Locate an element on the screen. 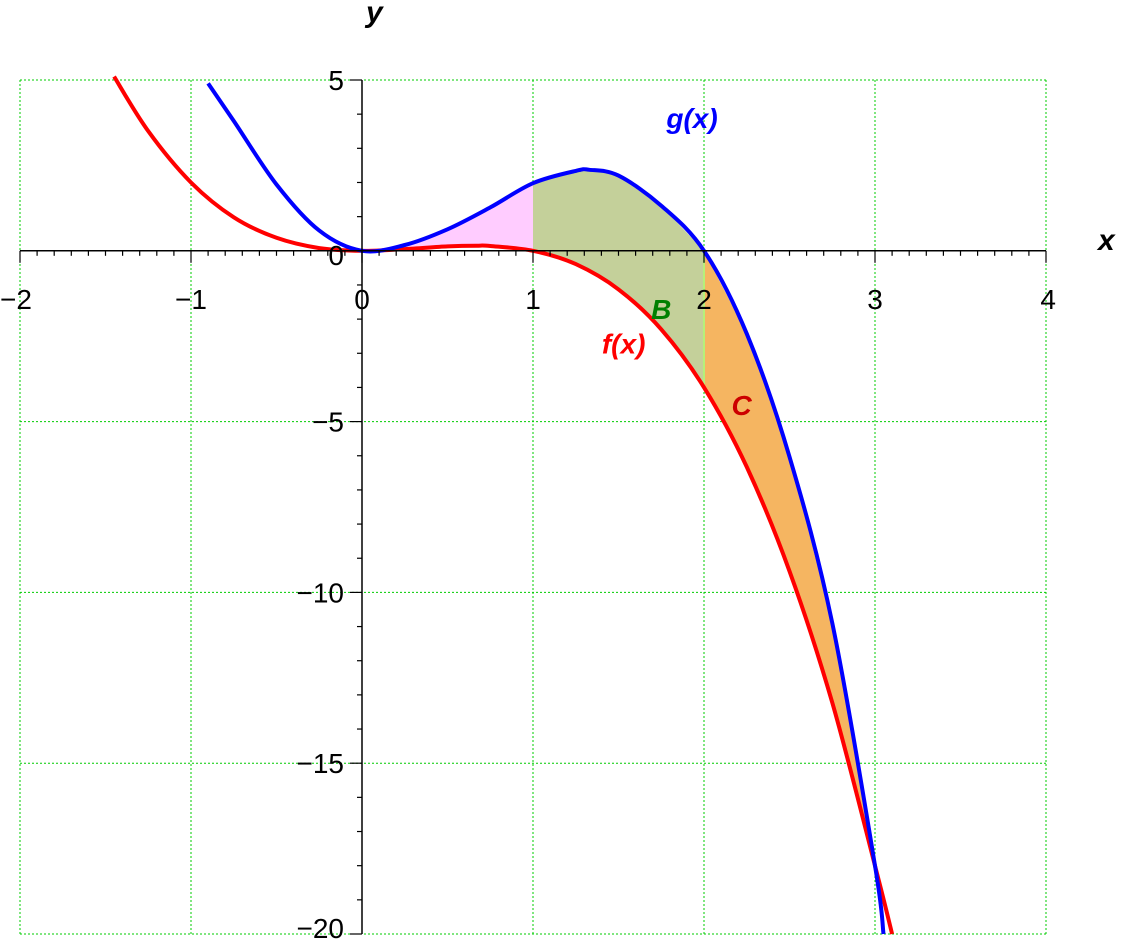  annotation-label: f(x) is located at coordinates (624, 343).